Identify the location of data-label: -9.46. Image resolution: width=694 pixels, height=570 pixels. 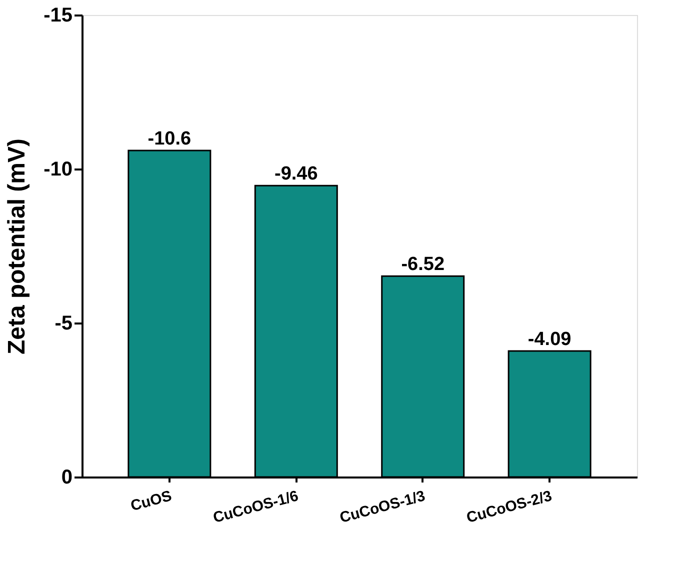
(296, 174).